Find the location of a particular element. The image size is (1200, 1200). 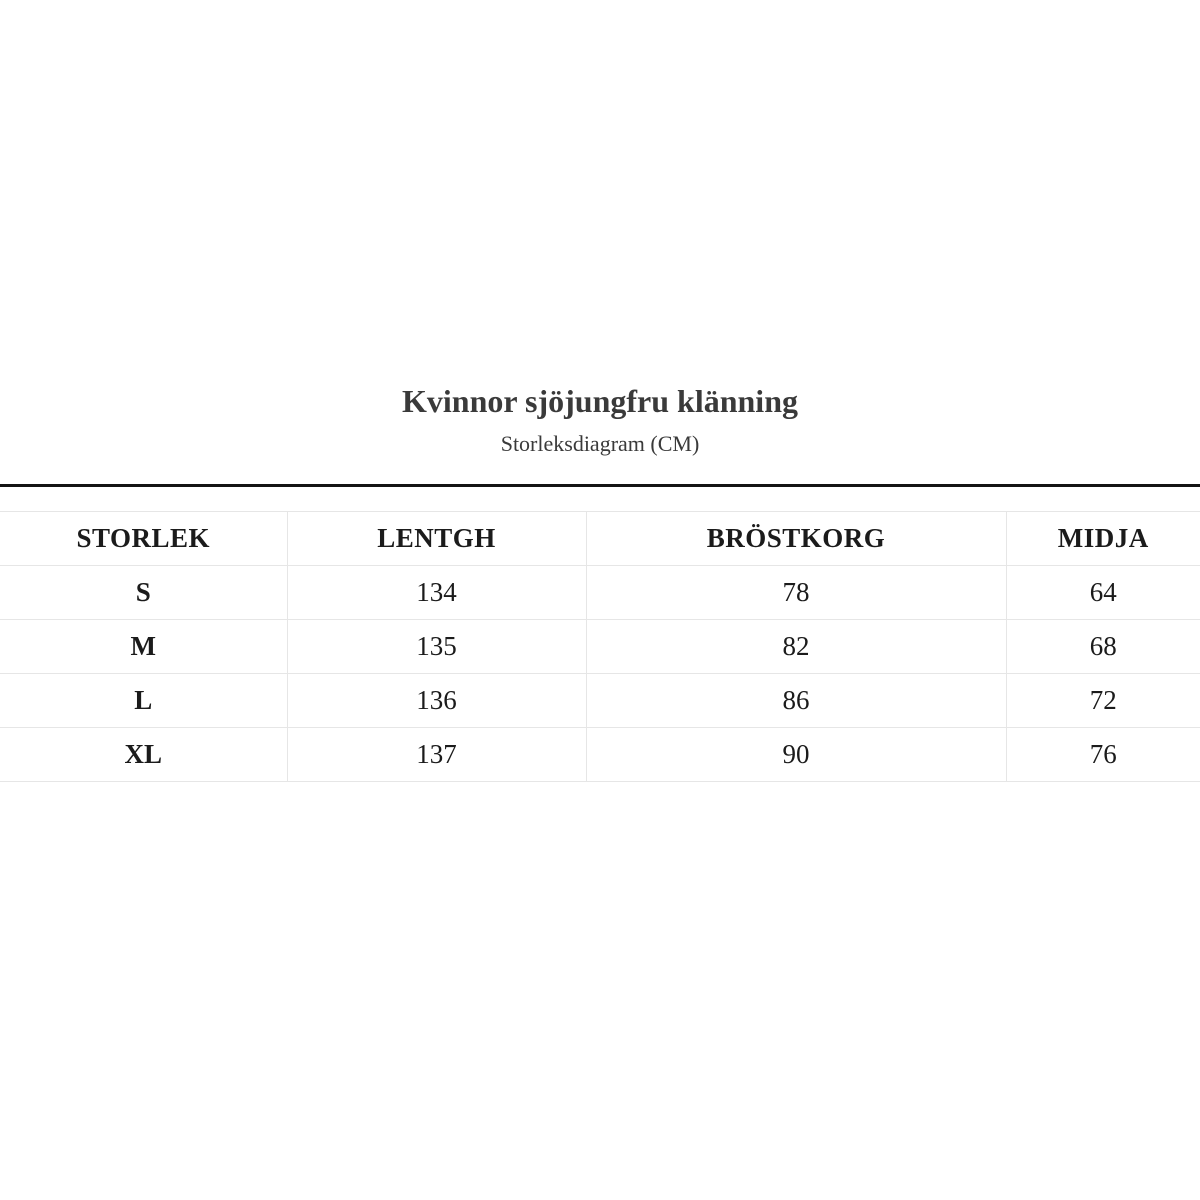

table-row-m: M 135 82 68 is located at coordinates (600, 646).